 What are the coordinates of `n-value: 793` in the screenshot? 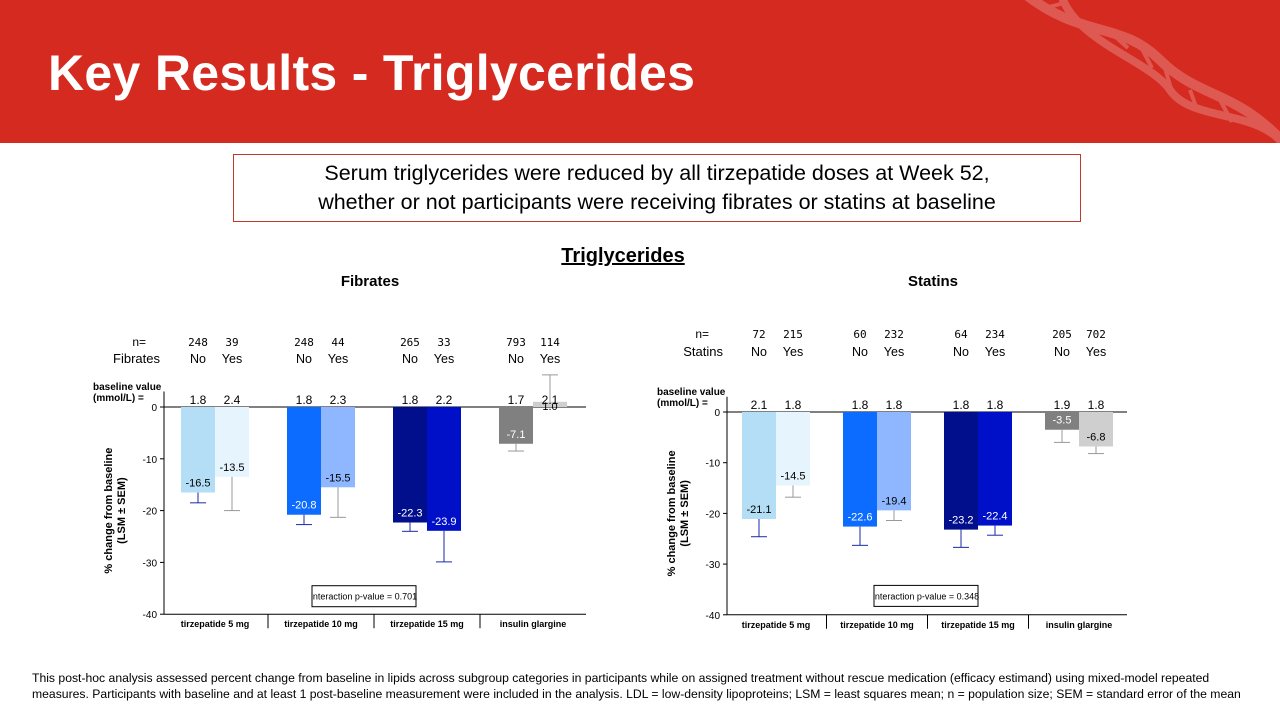 It's located at (516, 342).